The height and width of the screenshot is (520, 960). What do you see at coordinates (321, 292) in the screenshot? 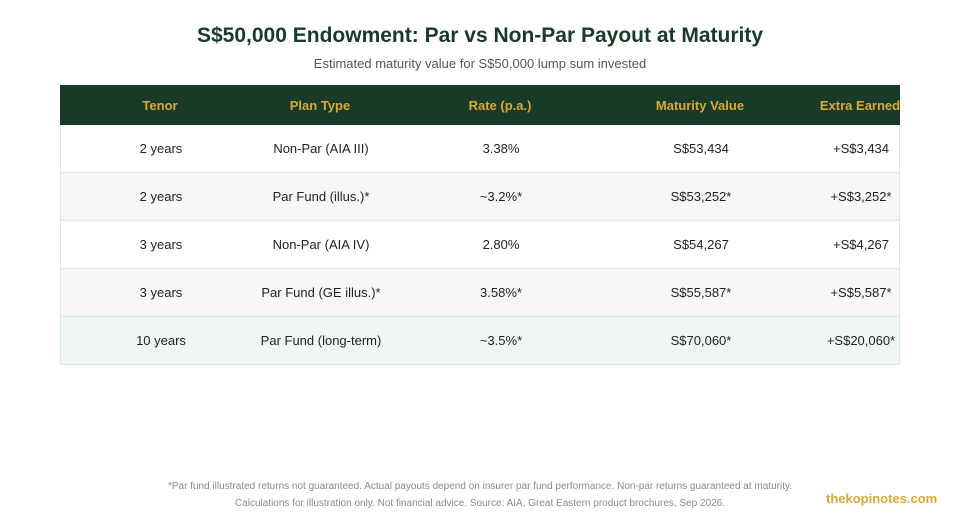
I see `cell-plan-type: Par Fund (GE illus.)*` at bounding box center [321, 292].